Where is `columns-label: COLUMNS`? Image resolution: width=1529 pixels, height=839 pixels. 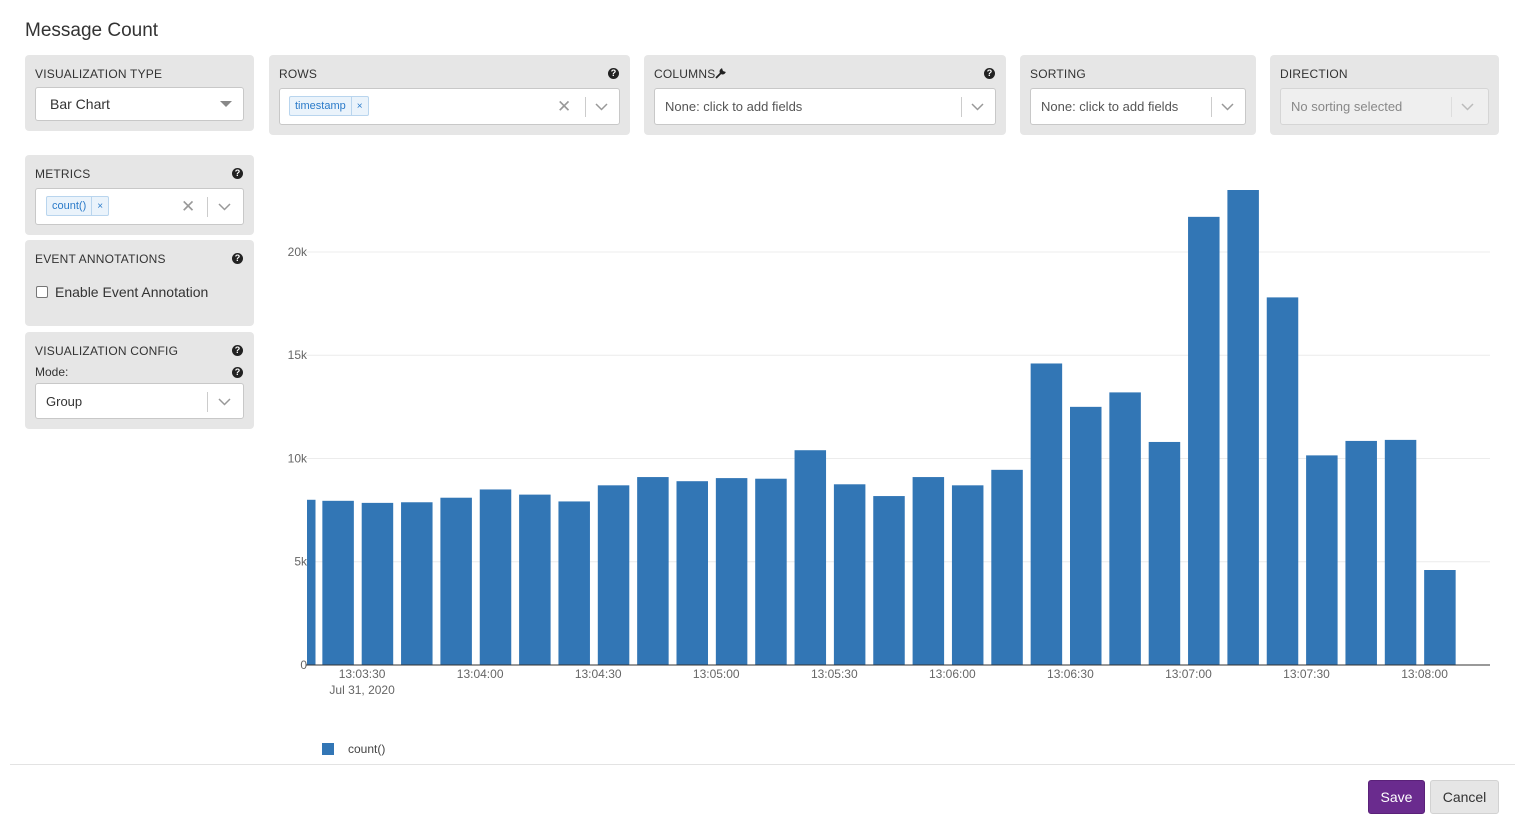 columns-label: COLUMNS is located at coordinates (690, 74).